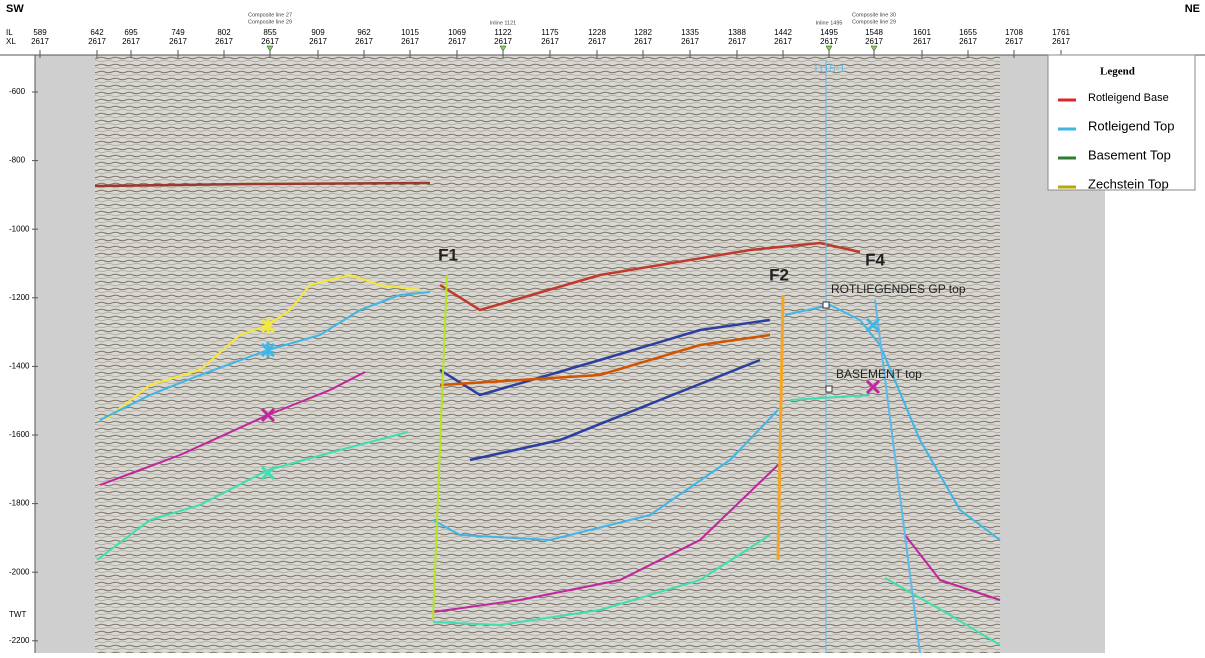  I want to click on y-tick-label: -800, so click(17, 160).